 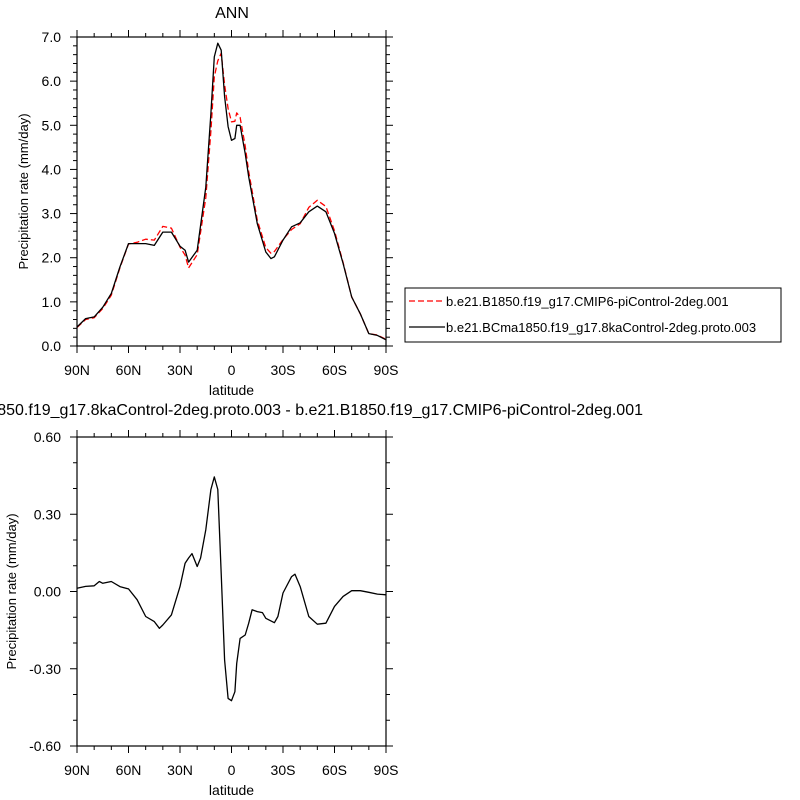 What do you see at coordinates (52, 125) in the screenshot?
I see `y-tick-label: 5.0` at bounding box center [52, 125].